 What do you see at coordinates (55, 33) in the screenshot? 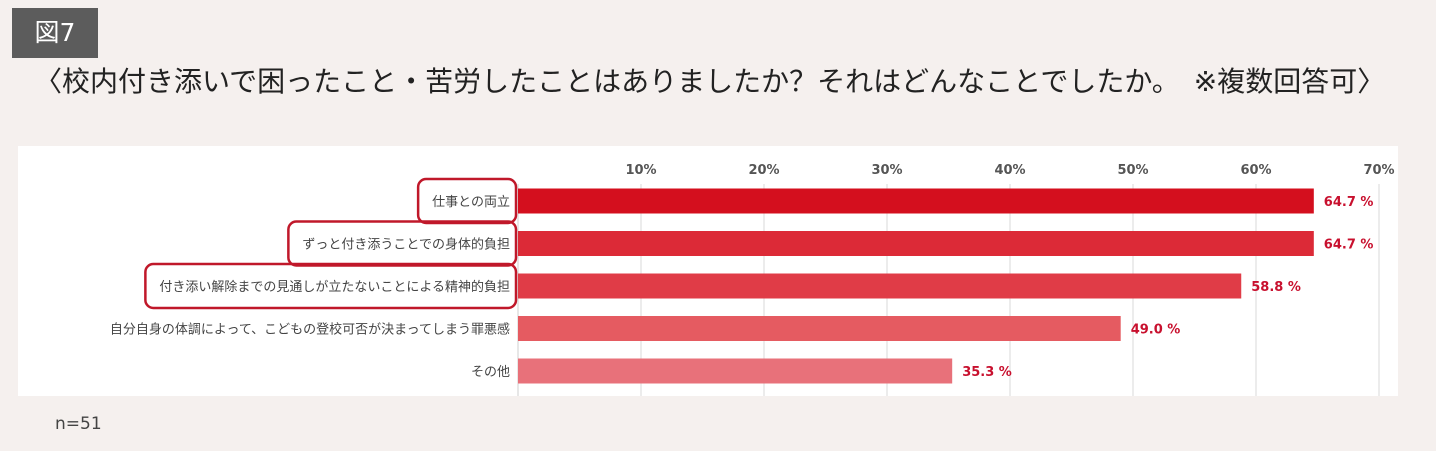
I see `figure-label: 図7` at bounding box center [55, 33].